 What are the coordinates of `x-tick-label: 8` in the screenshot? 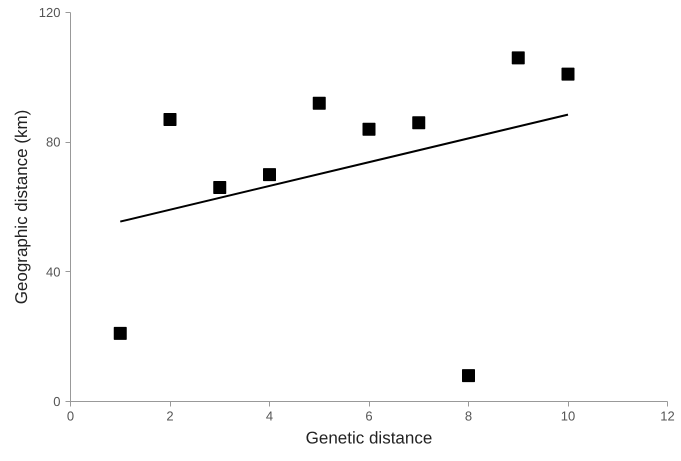 It's located at (468, 416).